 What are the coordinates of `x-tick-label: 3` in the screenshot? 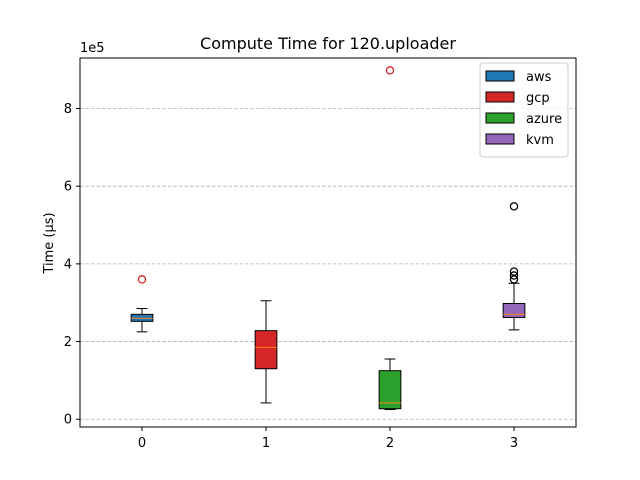 It's located at (514, 443).